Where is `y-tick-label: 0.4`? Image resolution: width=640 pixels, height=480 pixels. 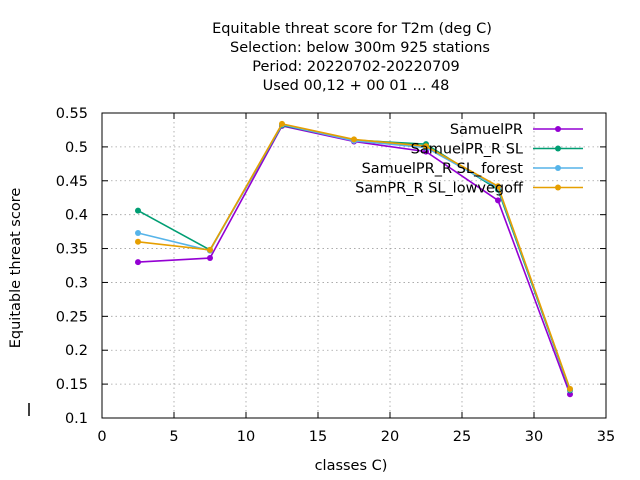
y-tick-label: 0.4 is located at coordinates (76, 216).